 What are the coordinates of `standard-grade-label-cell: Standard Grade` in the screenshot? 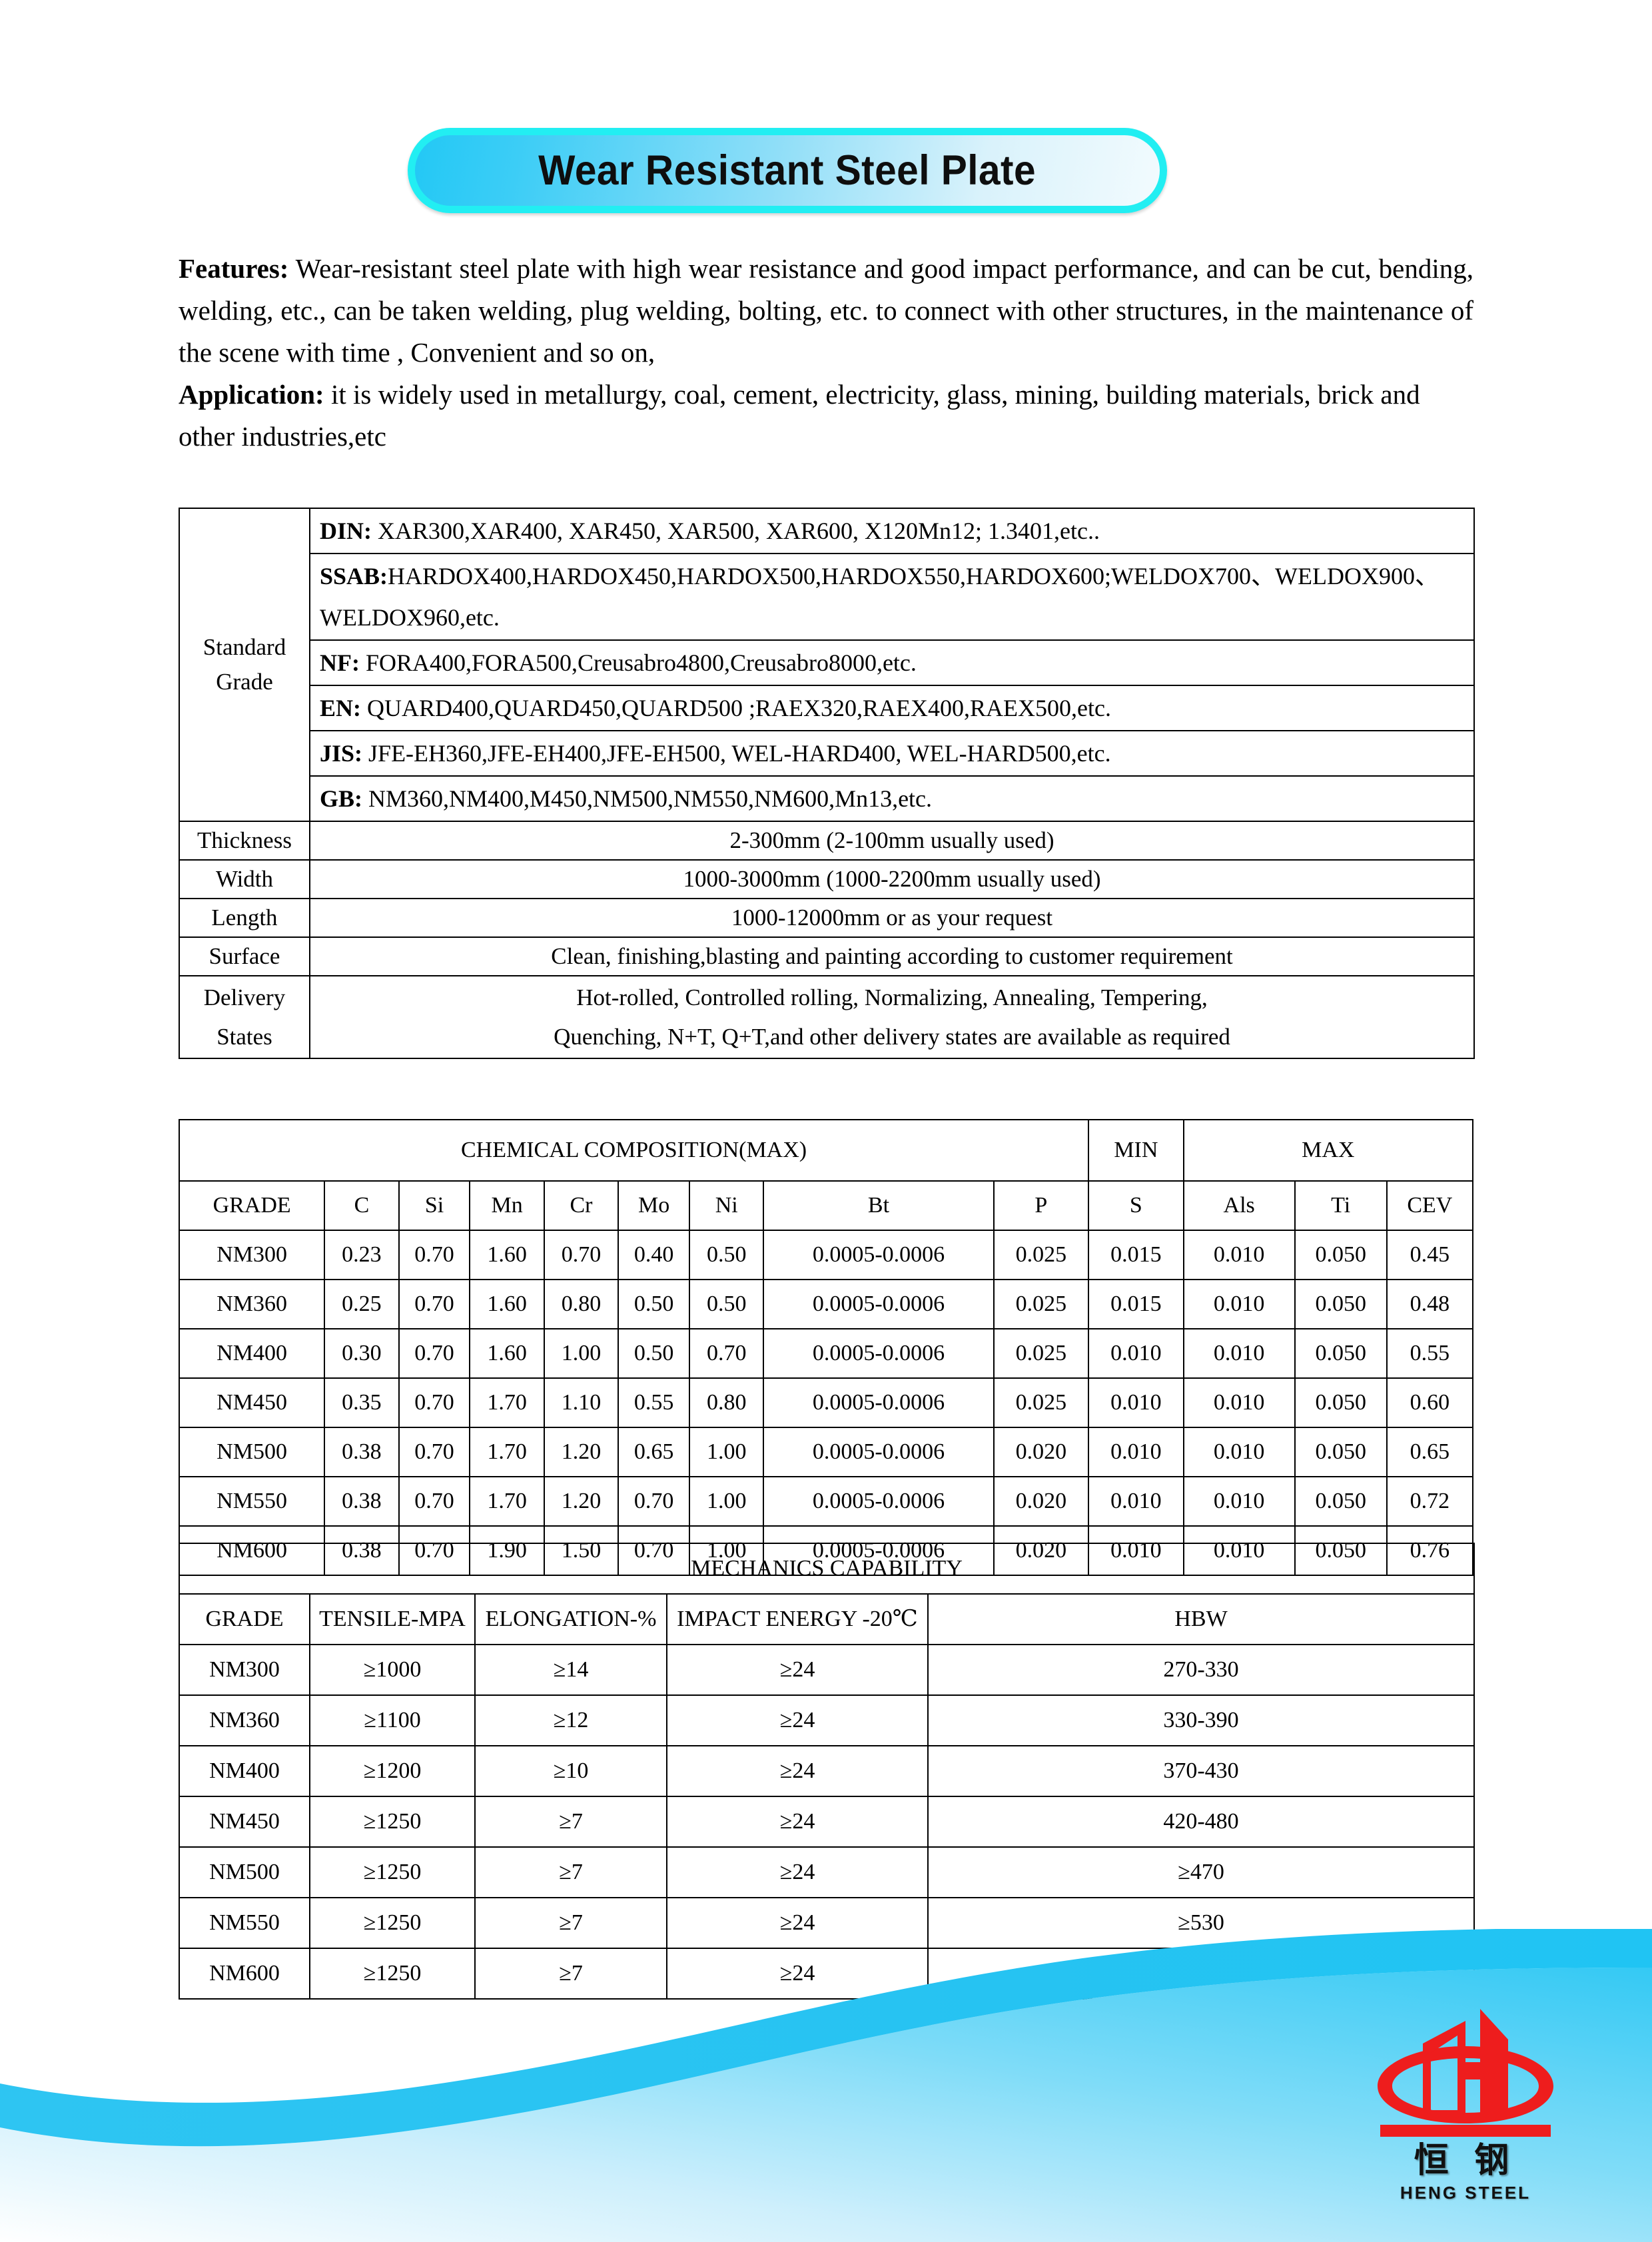 It's located at (244, 665).